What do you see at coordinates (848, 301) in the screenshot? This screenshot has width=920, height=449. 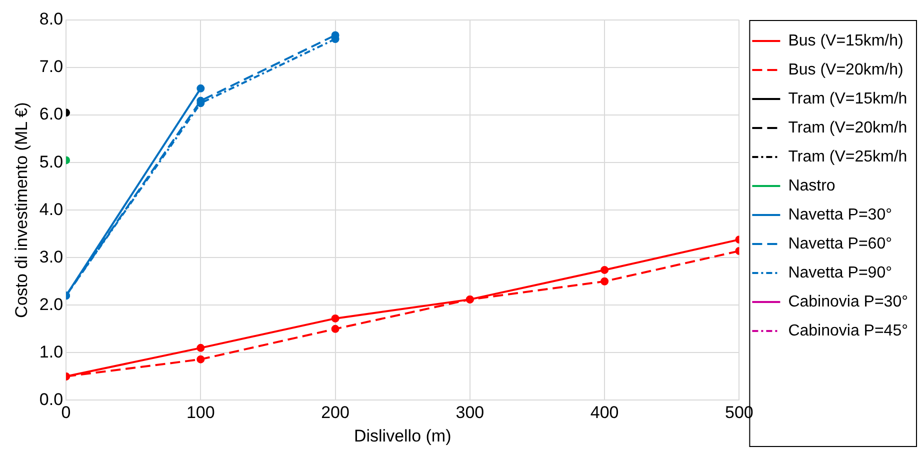 I see `legend-label: Cabinovia P=30°` at bounding box center [848, 301].